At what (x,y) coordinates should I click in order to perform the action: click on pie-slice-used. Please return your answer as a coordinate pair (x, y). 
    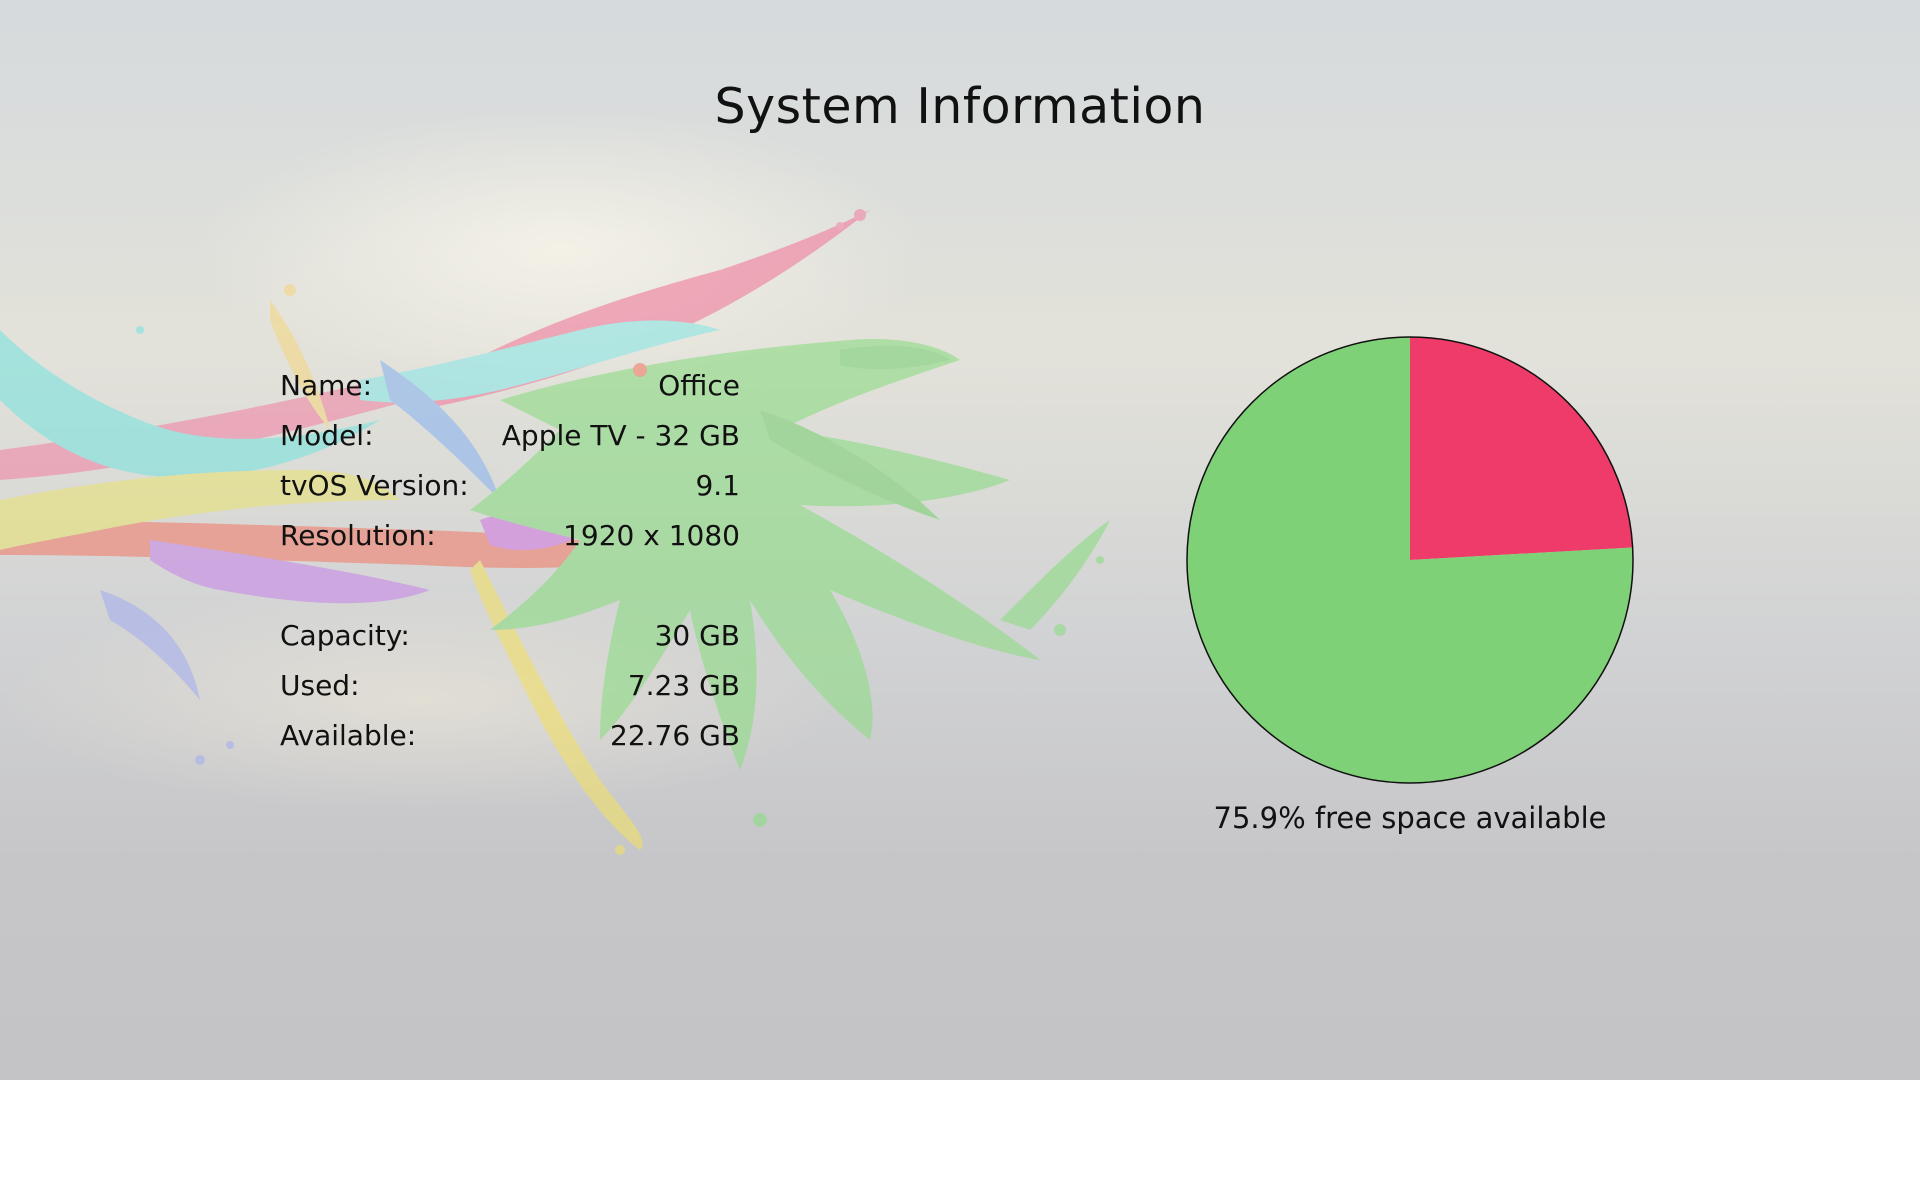
    Looking at the image, I should click on (1521, 448).